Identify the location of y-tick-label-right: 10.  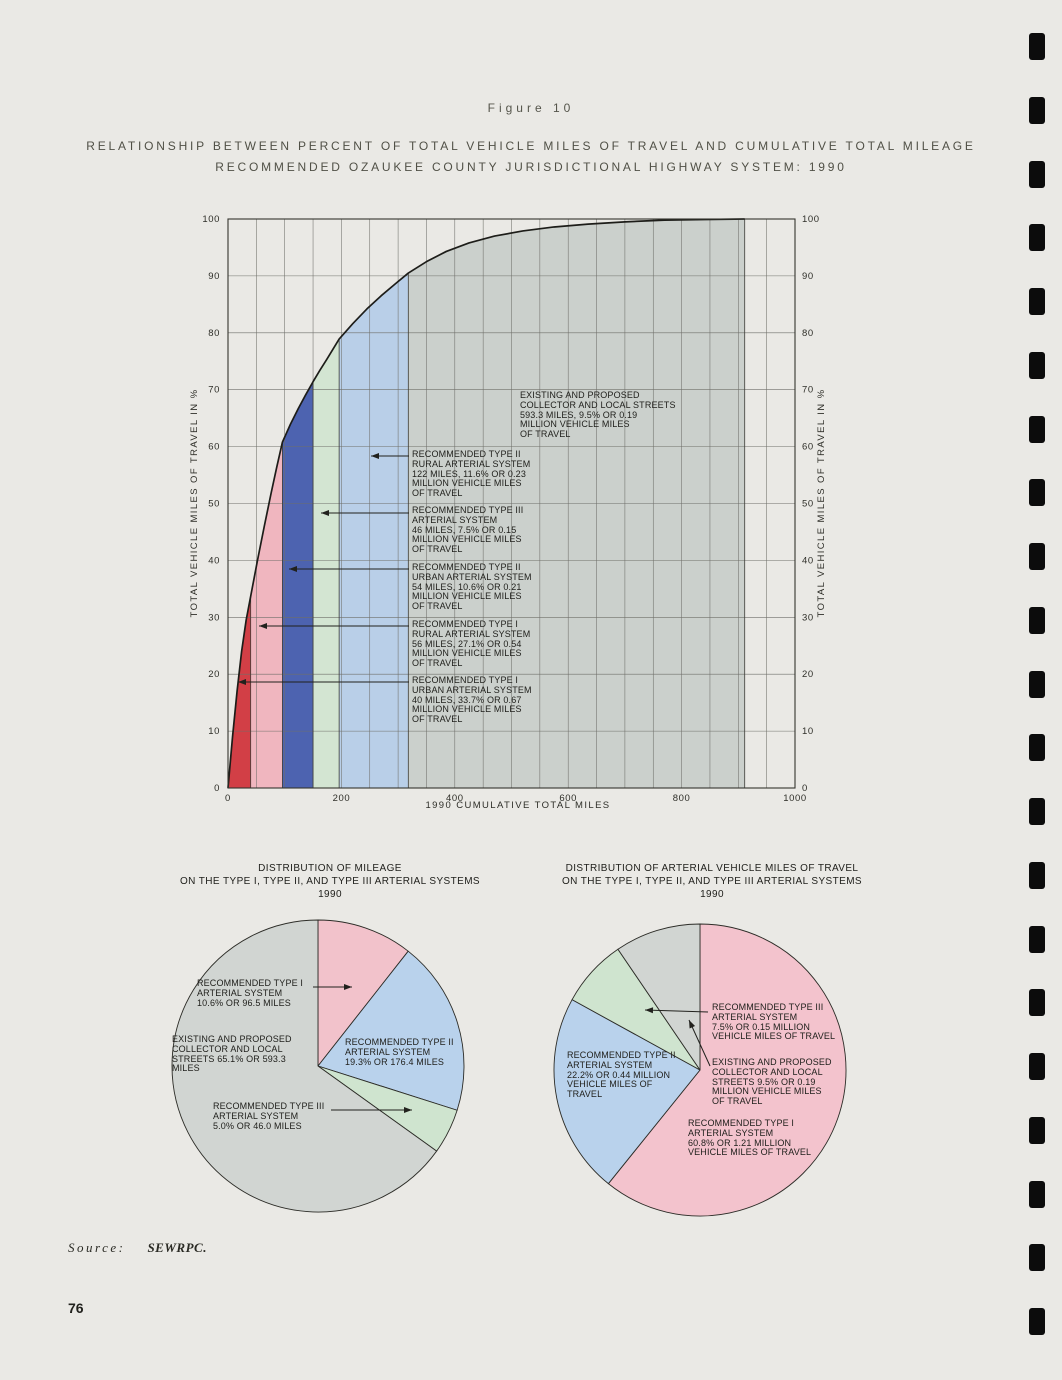
(808, 731).